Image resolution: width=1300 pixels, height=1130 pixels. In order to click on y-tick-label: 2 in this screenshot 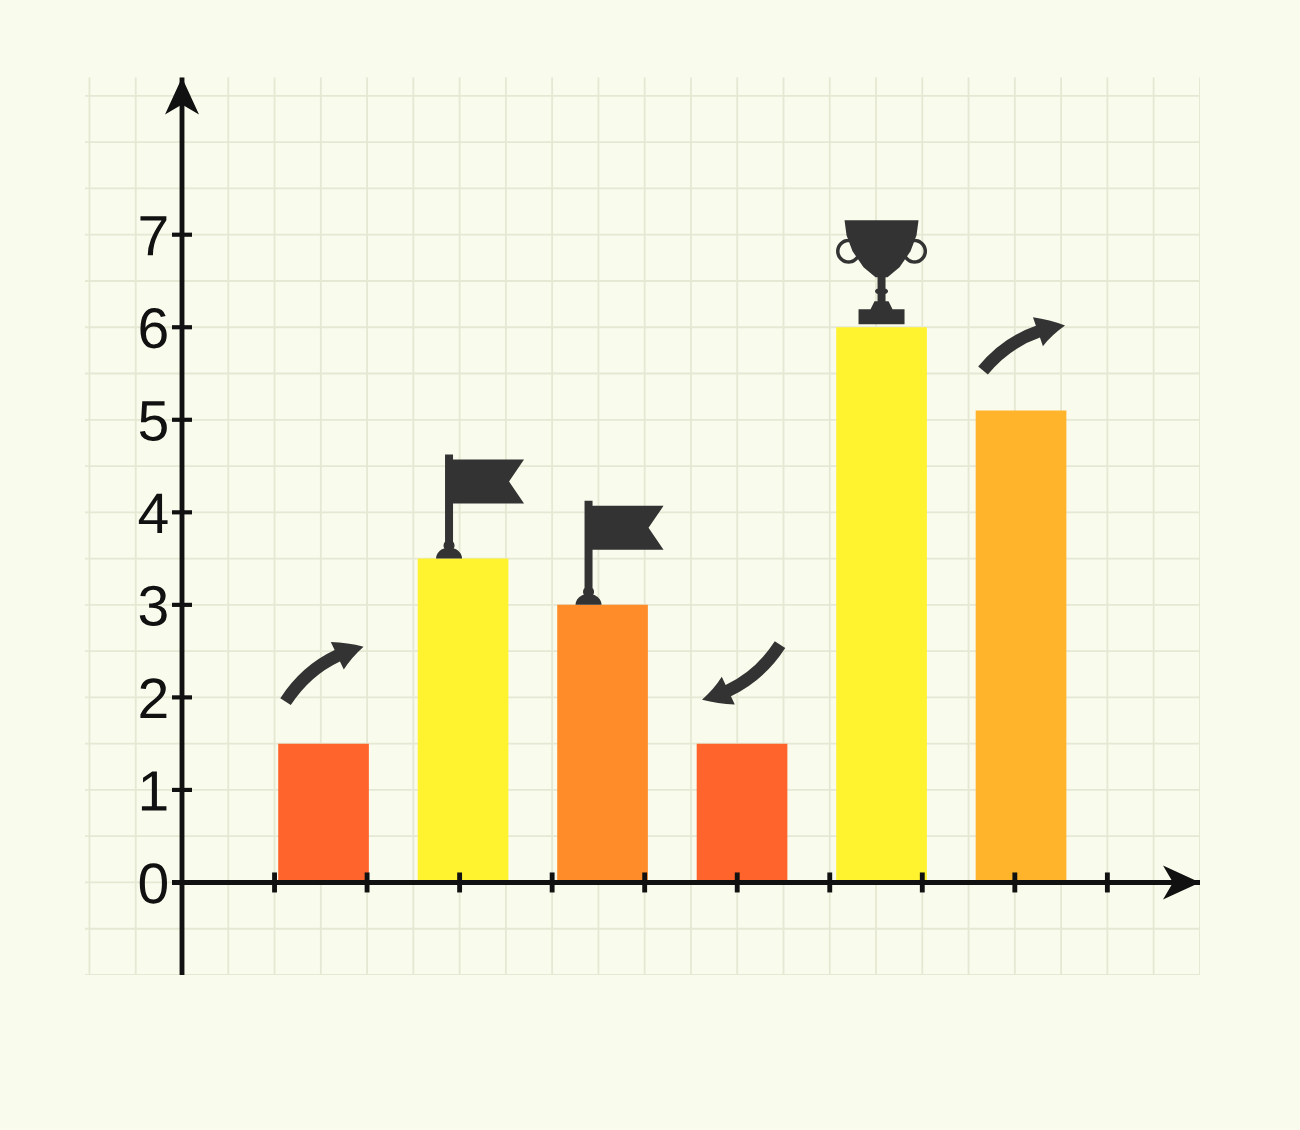, I will do `click(153, 698)`.